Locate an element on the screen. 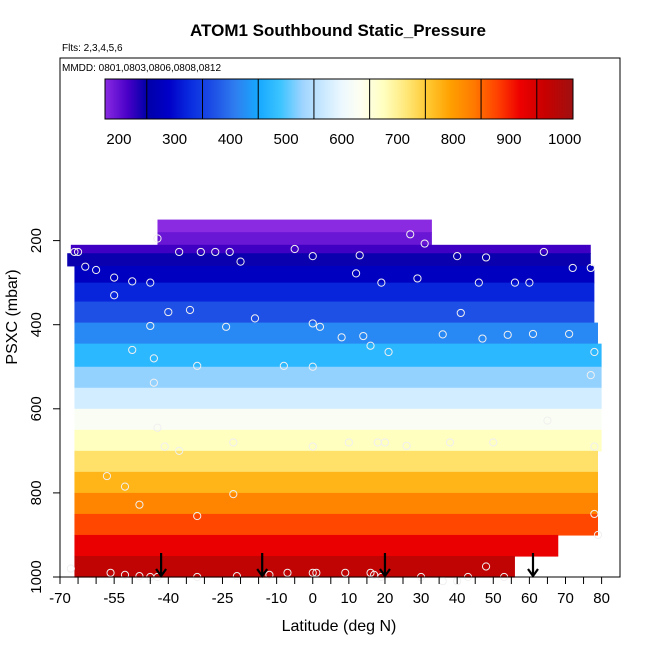 This screenshot has width=650, height=650. colorbar-separators is located at coordinates (342, 99).